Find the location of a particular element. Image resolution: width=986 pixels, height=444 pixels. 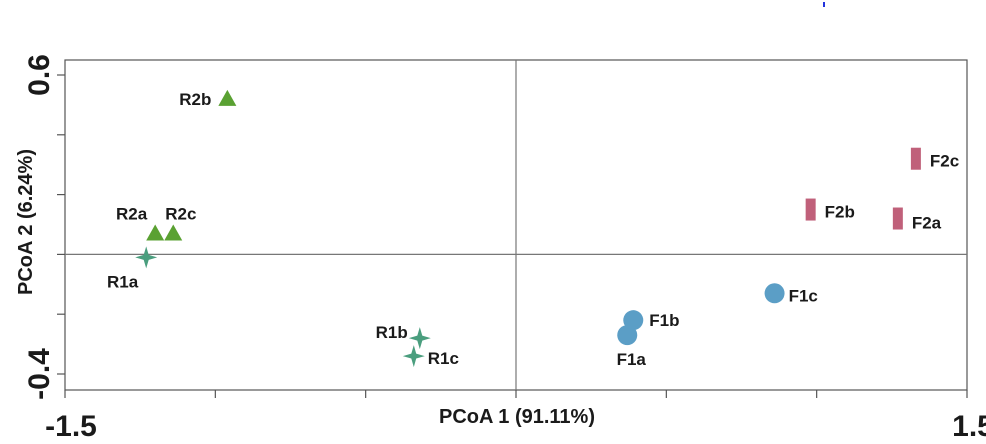

label-r2b: R2b is located at coordinates (195, 99).